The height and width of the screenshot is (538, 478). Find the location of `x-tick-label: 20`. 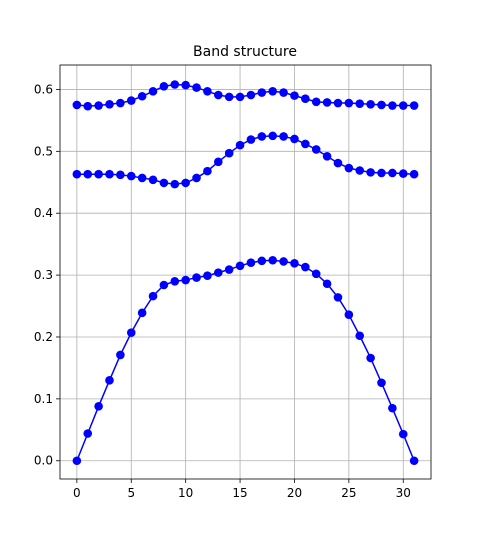

x-tick-label: 20 is located at coordinates (294, 493).